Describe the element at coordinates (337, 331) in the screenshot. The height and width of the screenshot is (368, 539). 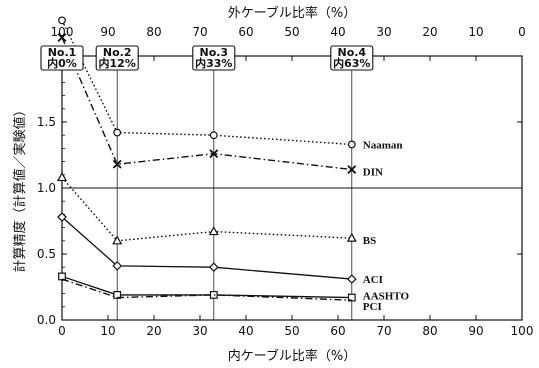
I see `x-tick-label: 60` at that location.